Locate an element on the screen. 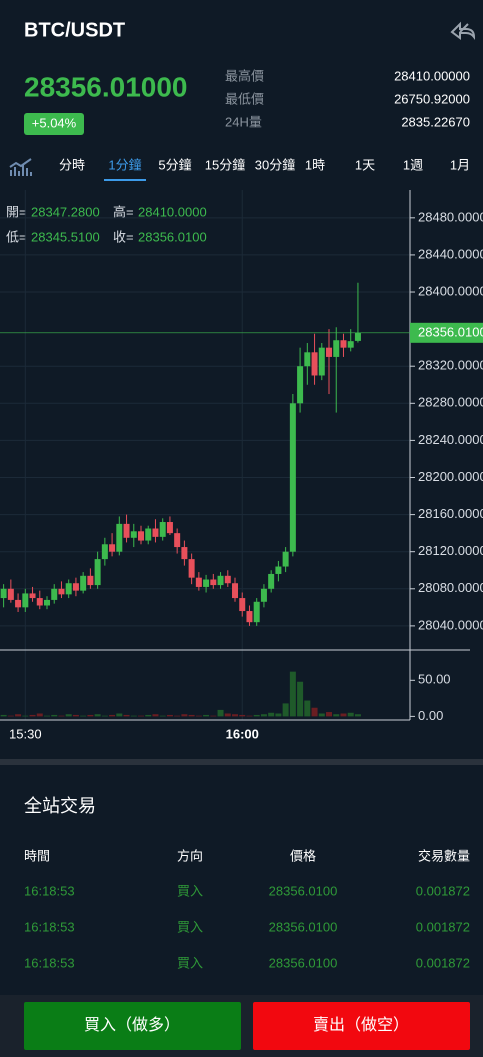 The height and width of the screenshot is (1057, 483). column-header: 方向 is located at coordinates (190, 855).